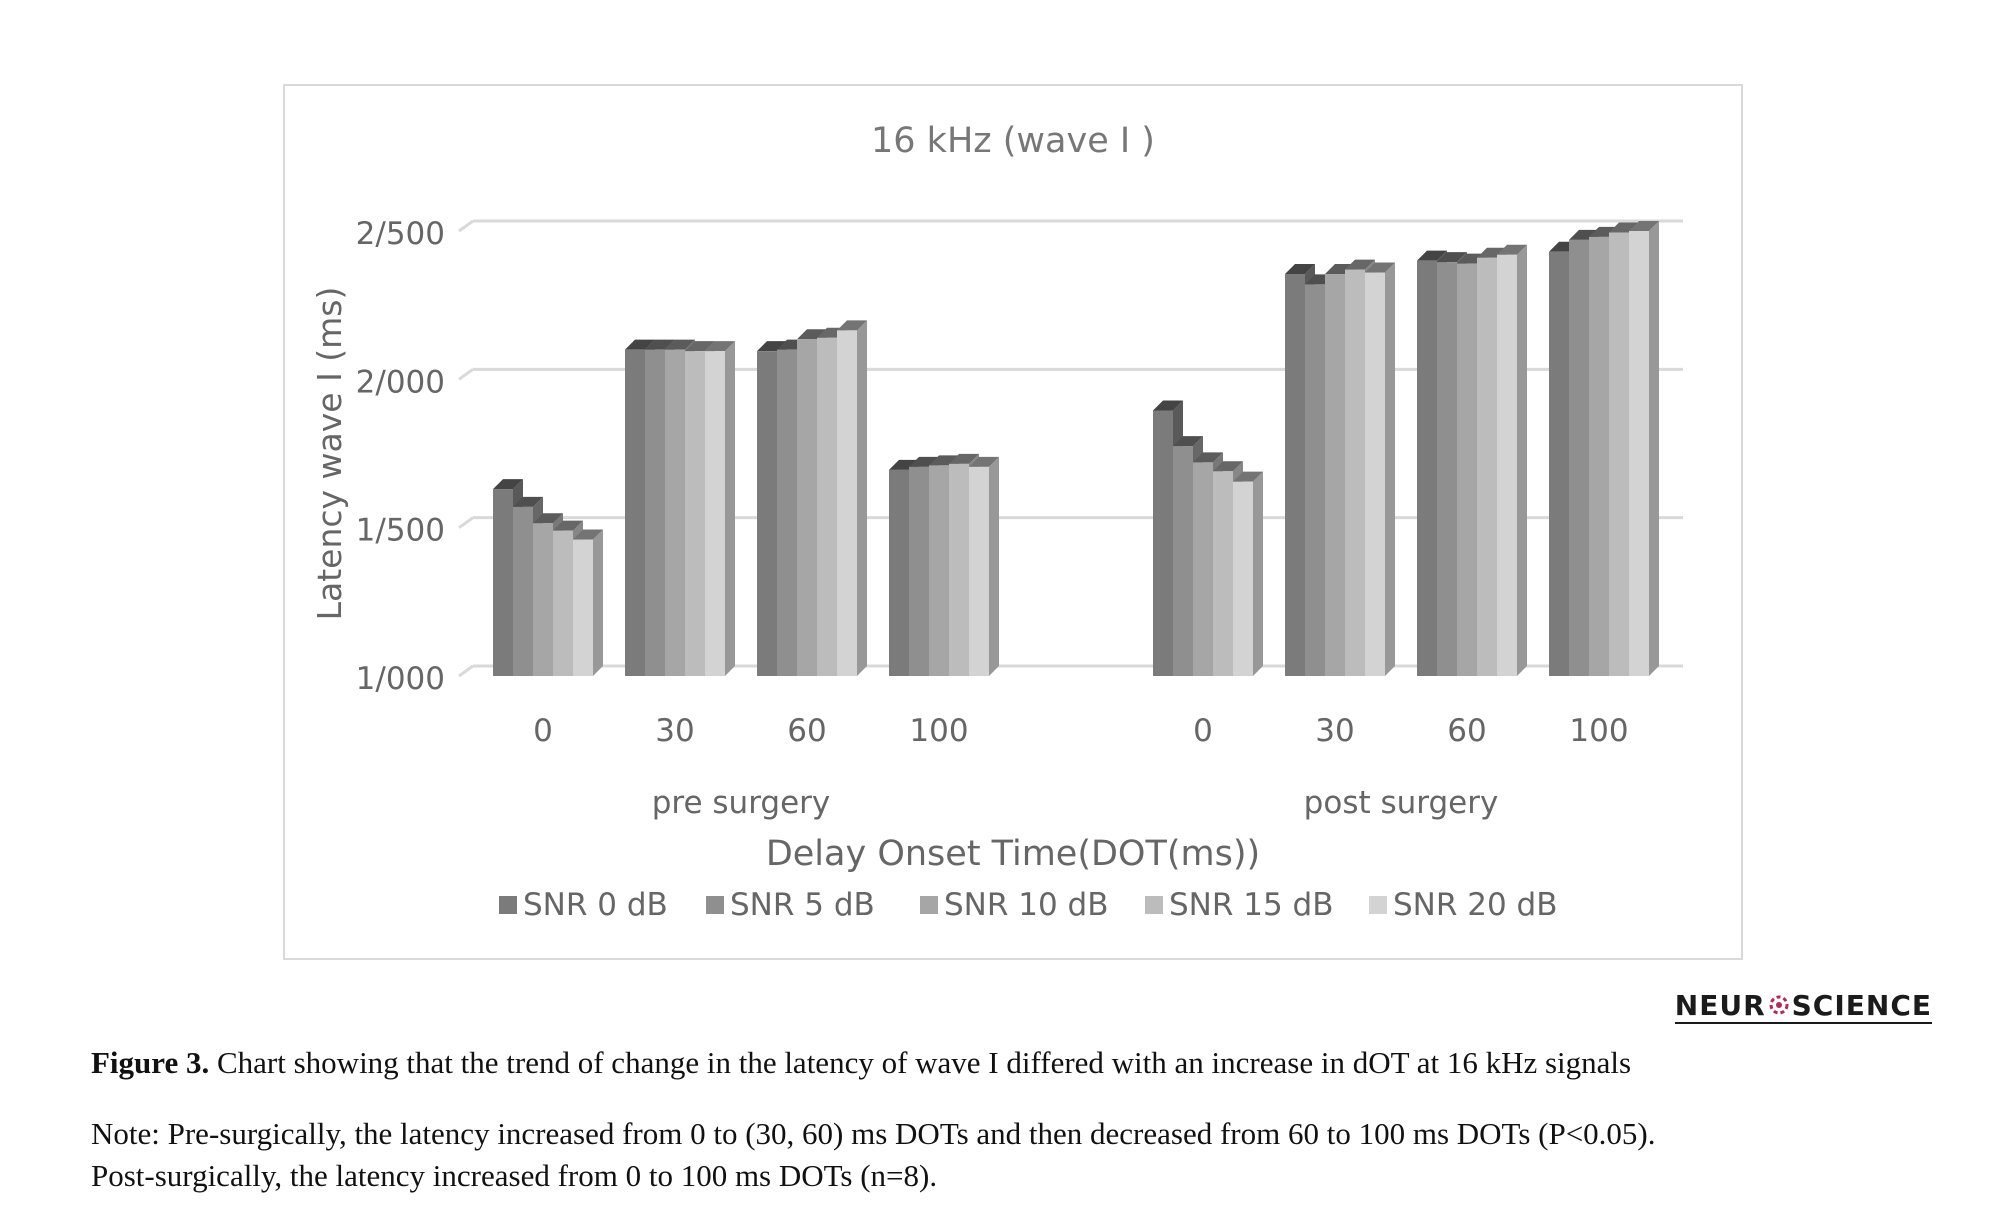 This screenshot has height=1222, width=2000. What do you see at coordinates (400, 531) in the screenshot?
I see `y-tick-label: 1/500` at bounding box center [400, 531].